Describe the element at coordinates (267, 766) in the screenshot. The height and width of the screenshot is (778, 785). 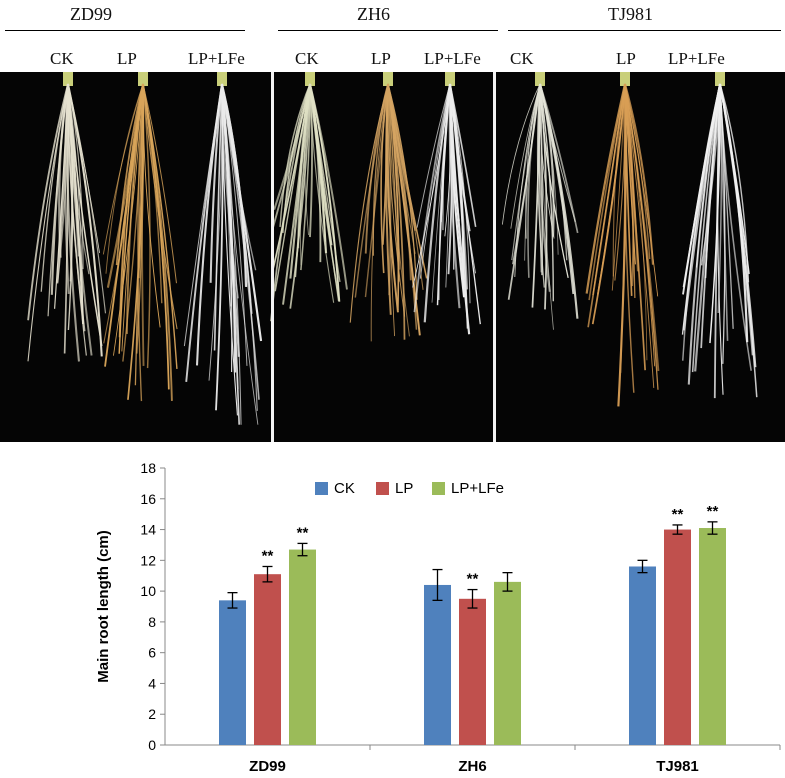
I see `x-tick-label: ZD99` at that location.